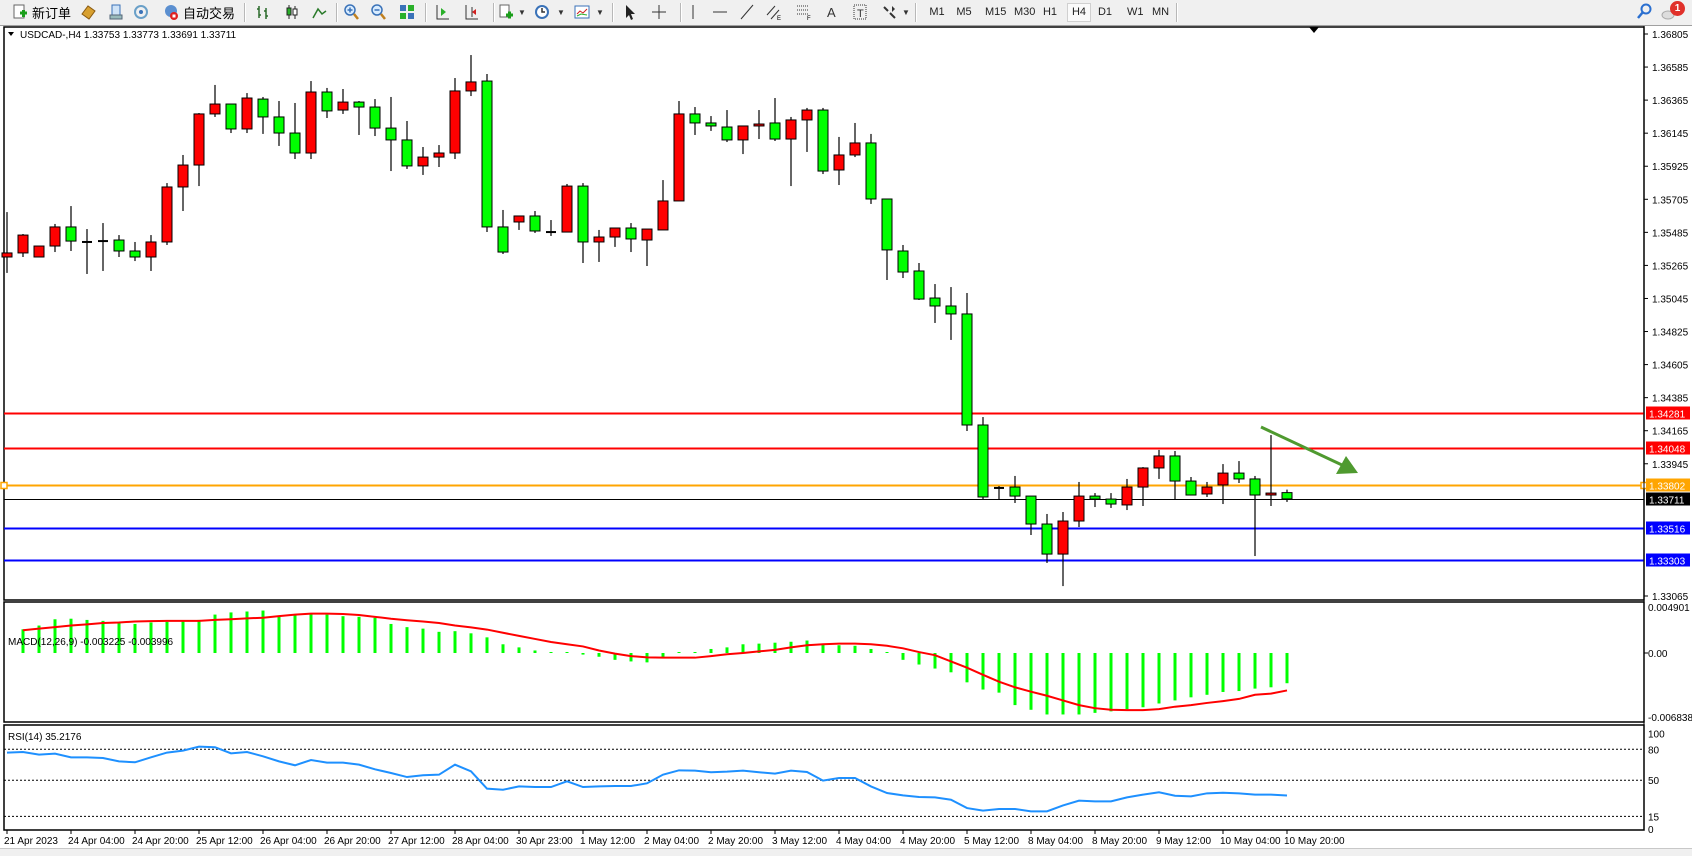 This screenshot has width=1692, height=856. Describe the element at coordinates (582, 12) in the screenshot. I see `templates-button` at that location.